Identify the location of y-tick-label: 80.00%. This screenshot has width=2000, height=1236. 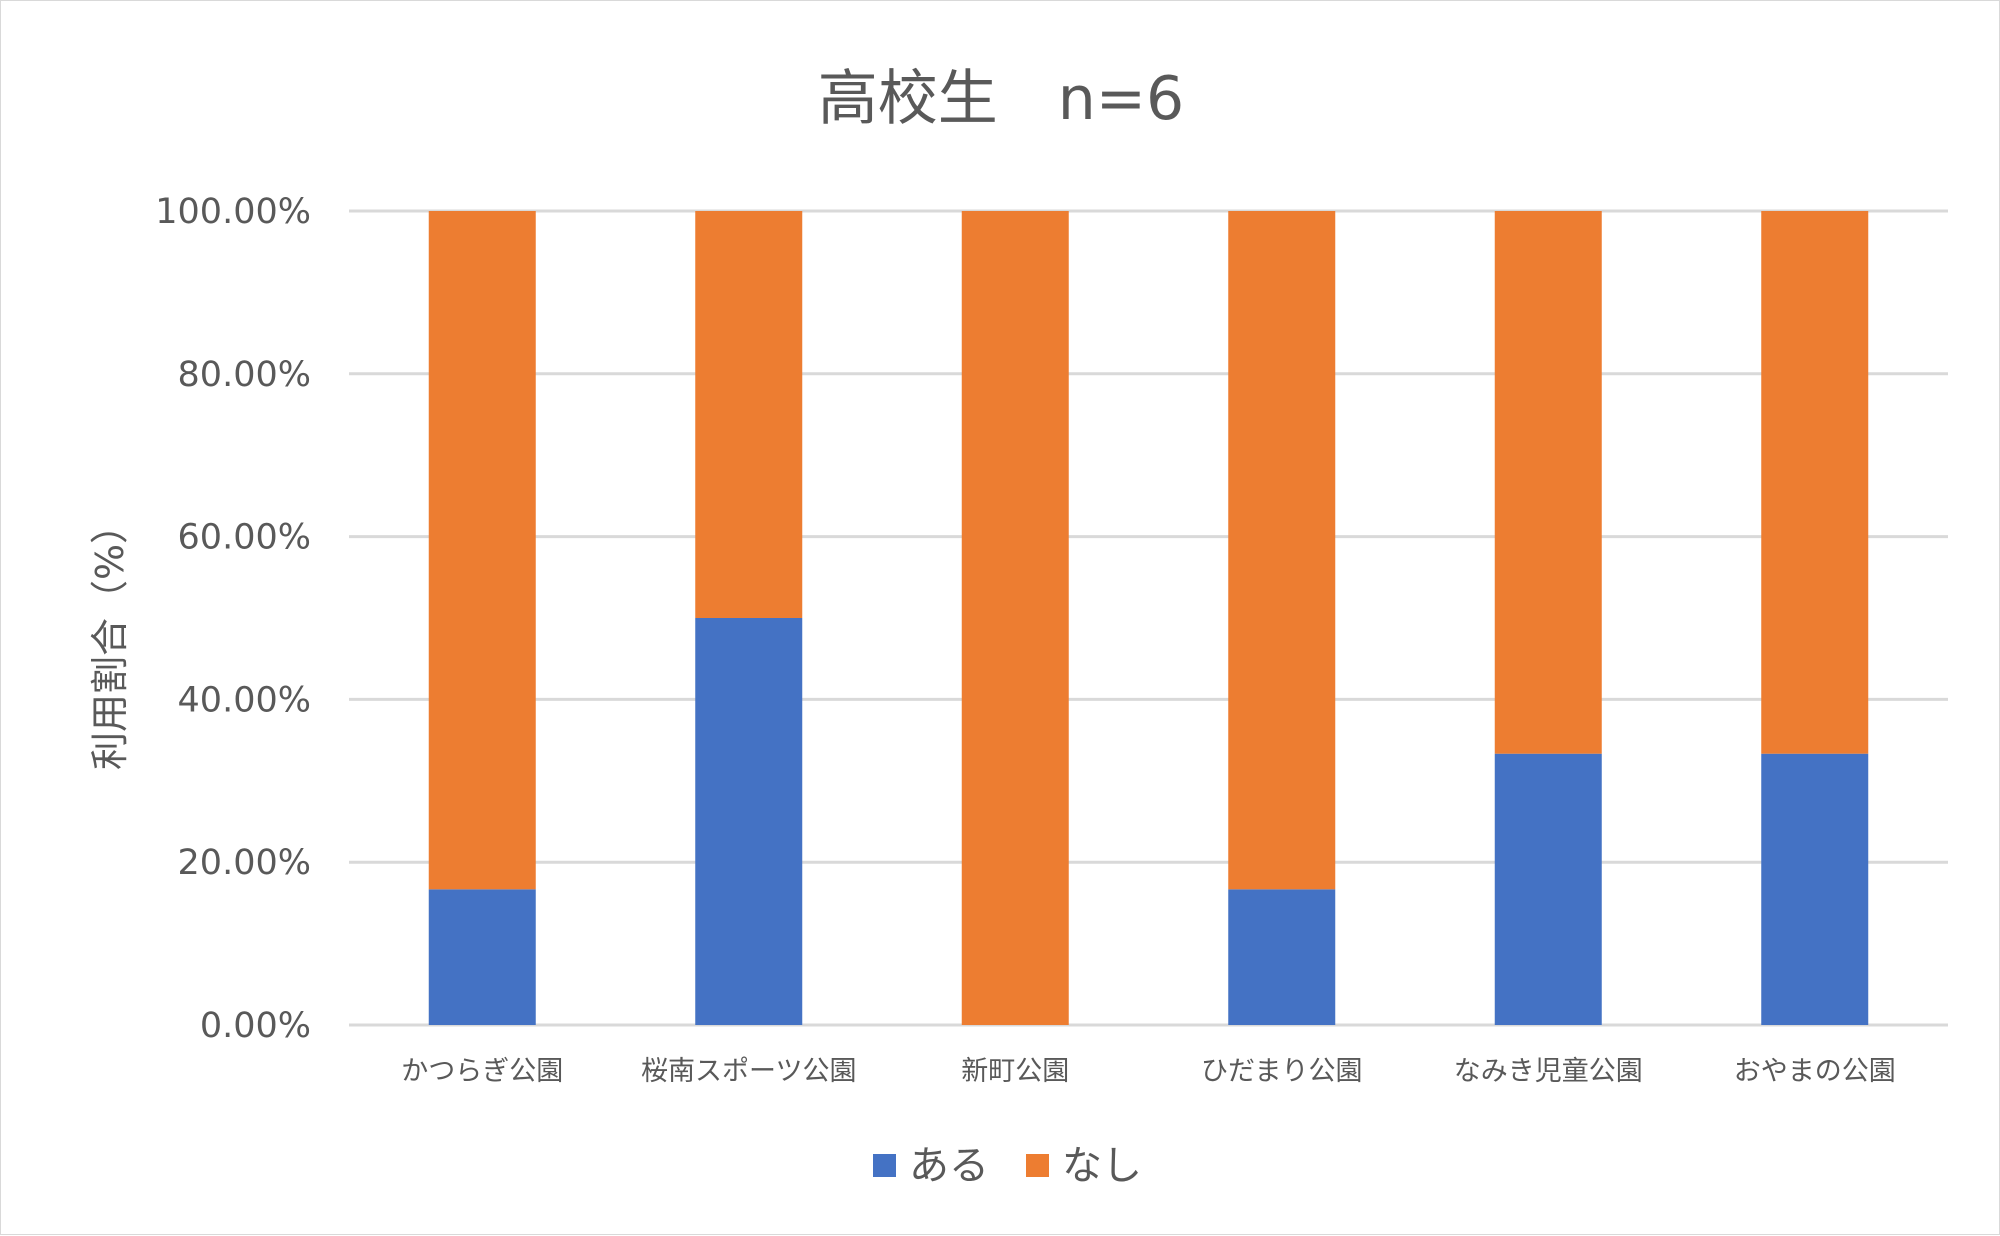
(244, 375).